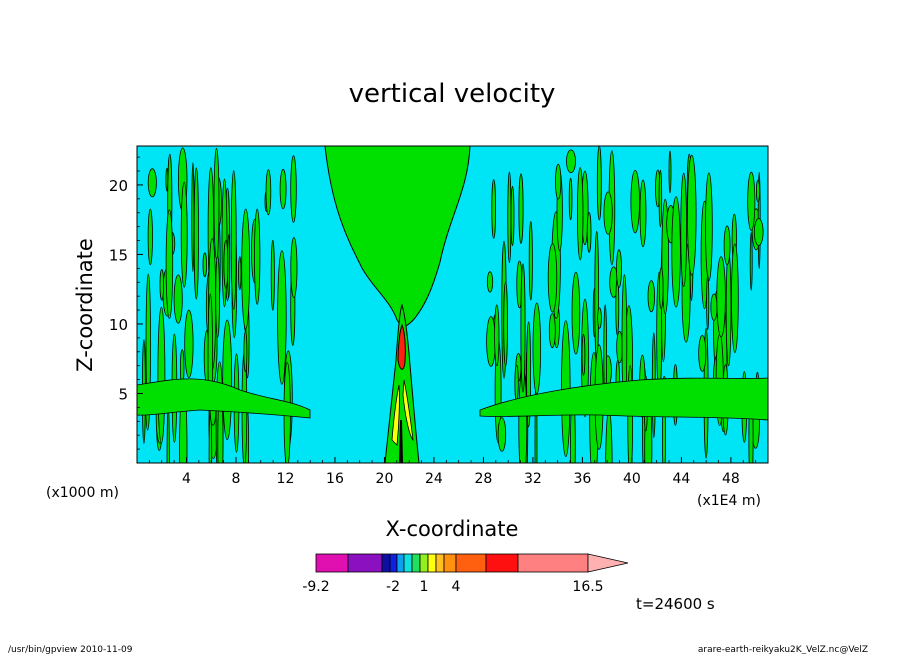 Image resolution: width=904 pixels, height=654 pixels. Describe the element at coordinates (118, 255) in the screenshot. I see `y-tick-label: 15` at that location.